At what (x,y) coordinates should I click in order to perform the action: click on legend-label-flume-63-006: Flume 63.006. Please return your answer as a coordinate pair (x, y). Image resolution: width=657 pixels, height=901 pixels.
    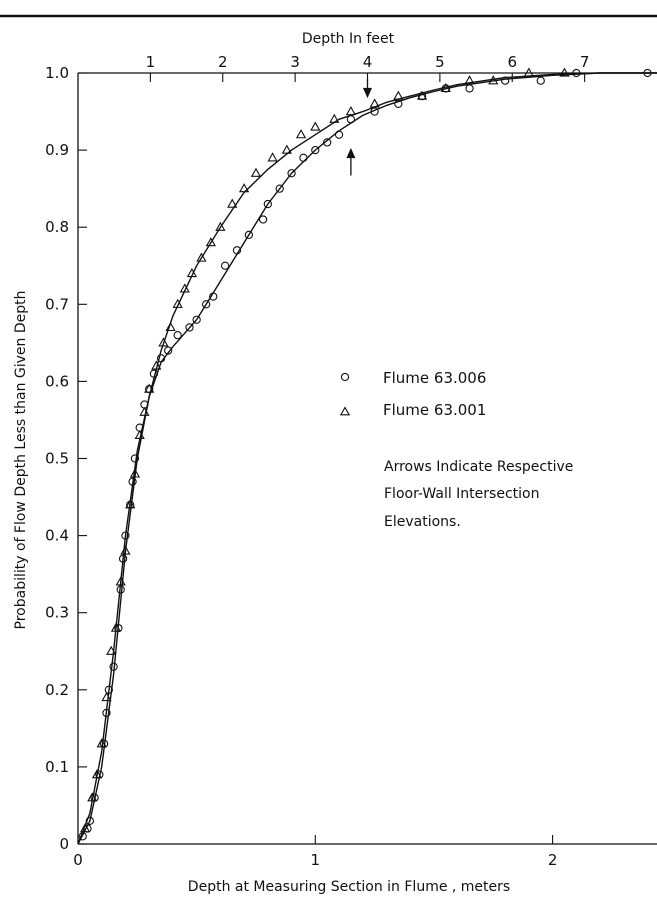
    Looking at the image, I should click on (434, 378).